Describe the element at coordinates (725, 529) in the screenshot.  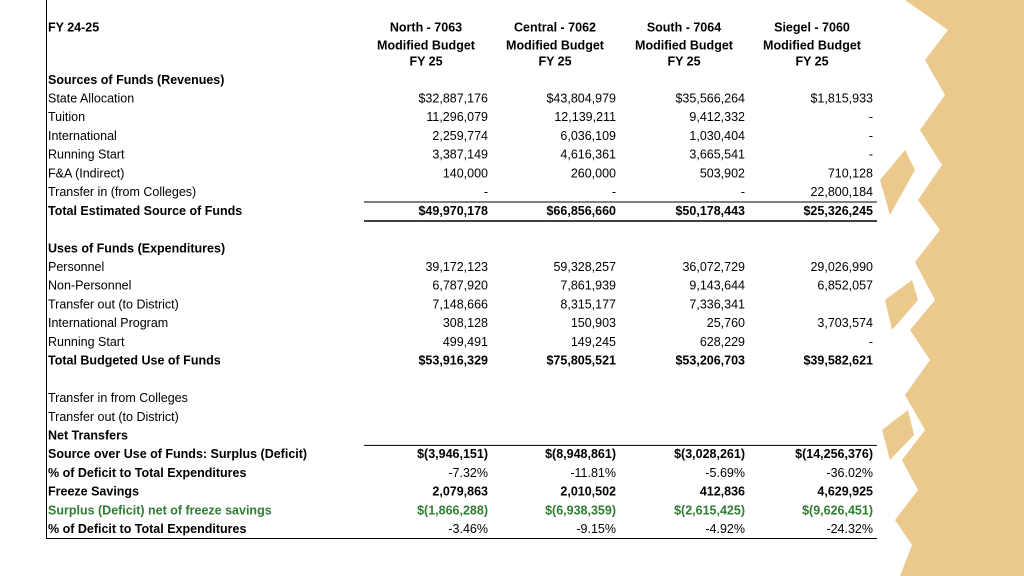
I see `cell-value: -4.92%` at that location.